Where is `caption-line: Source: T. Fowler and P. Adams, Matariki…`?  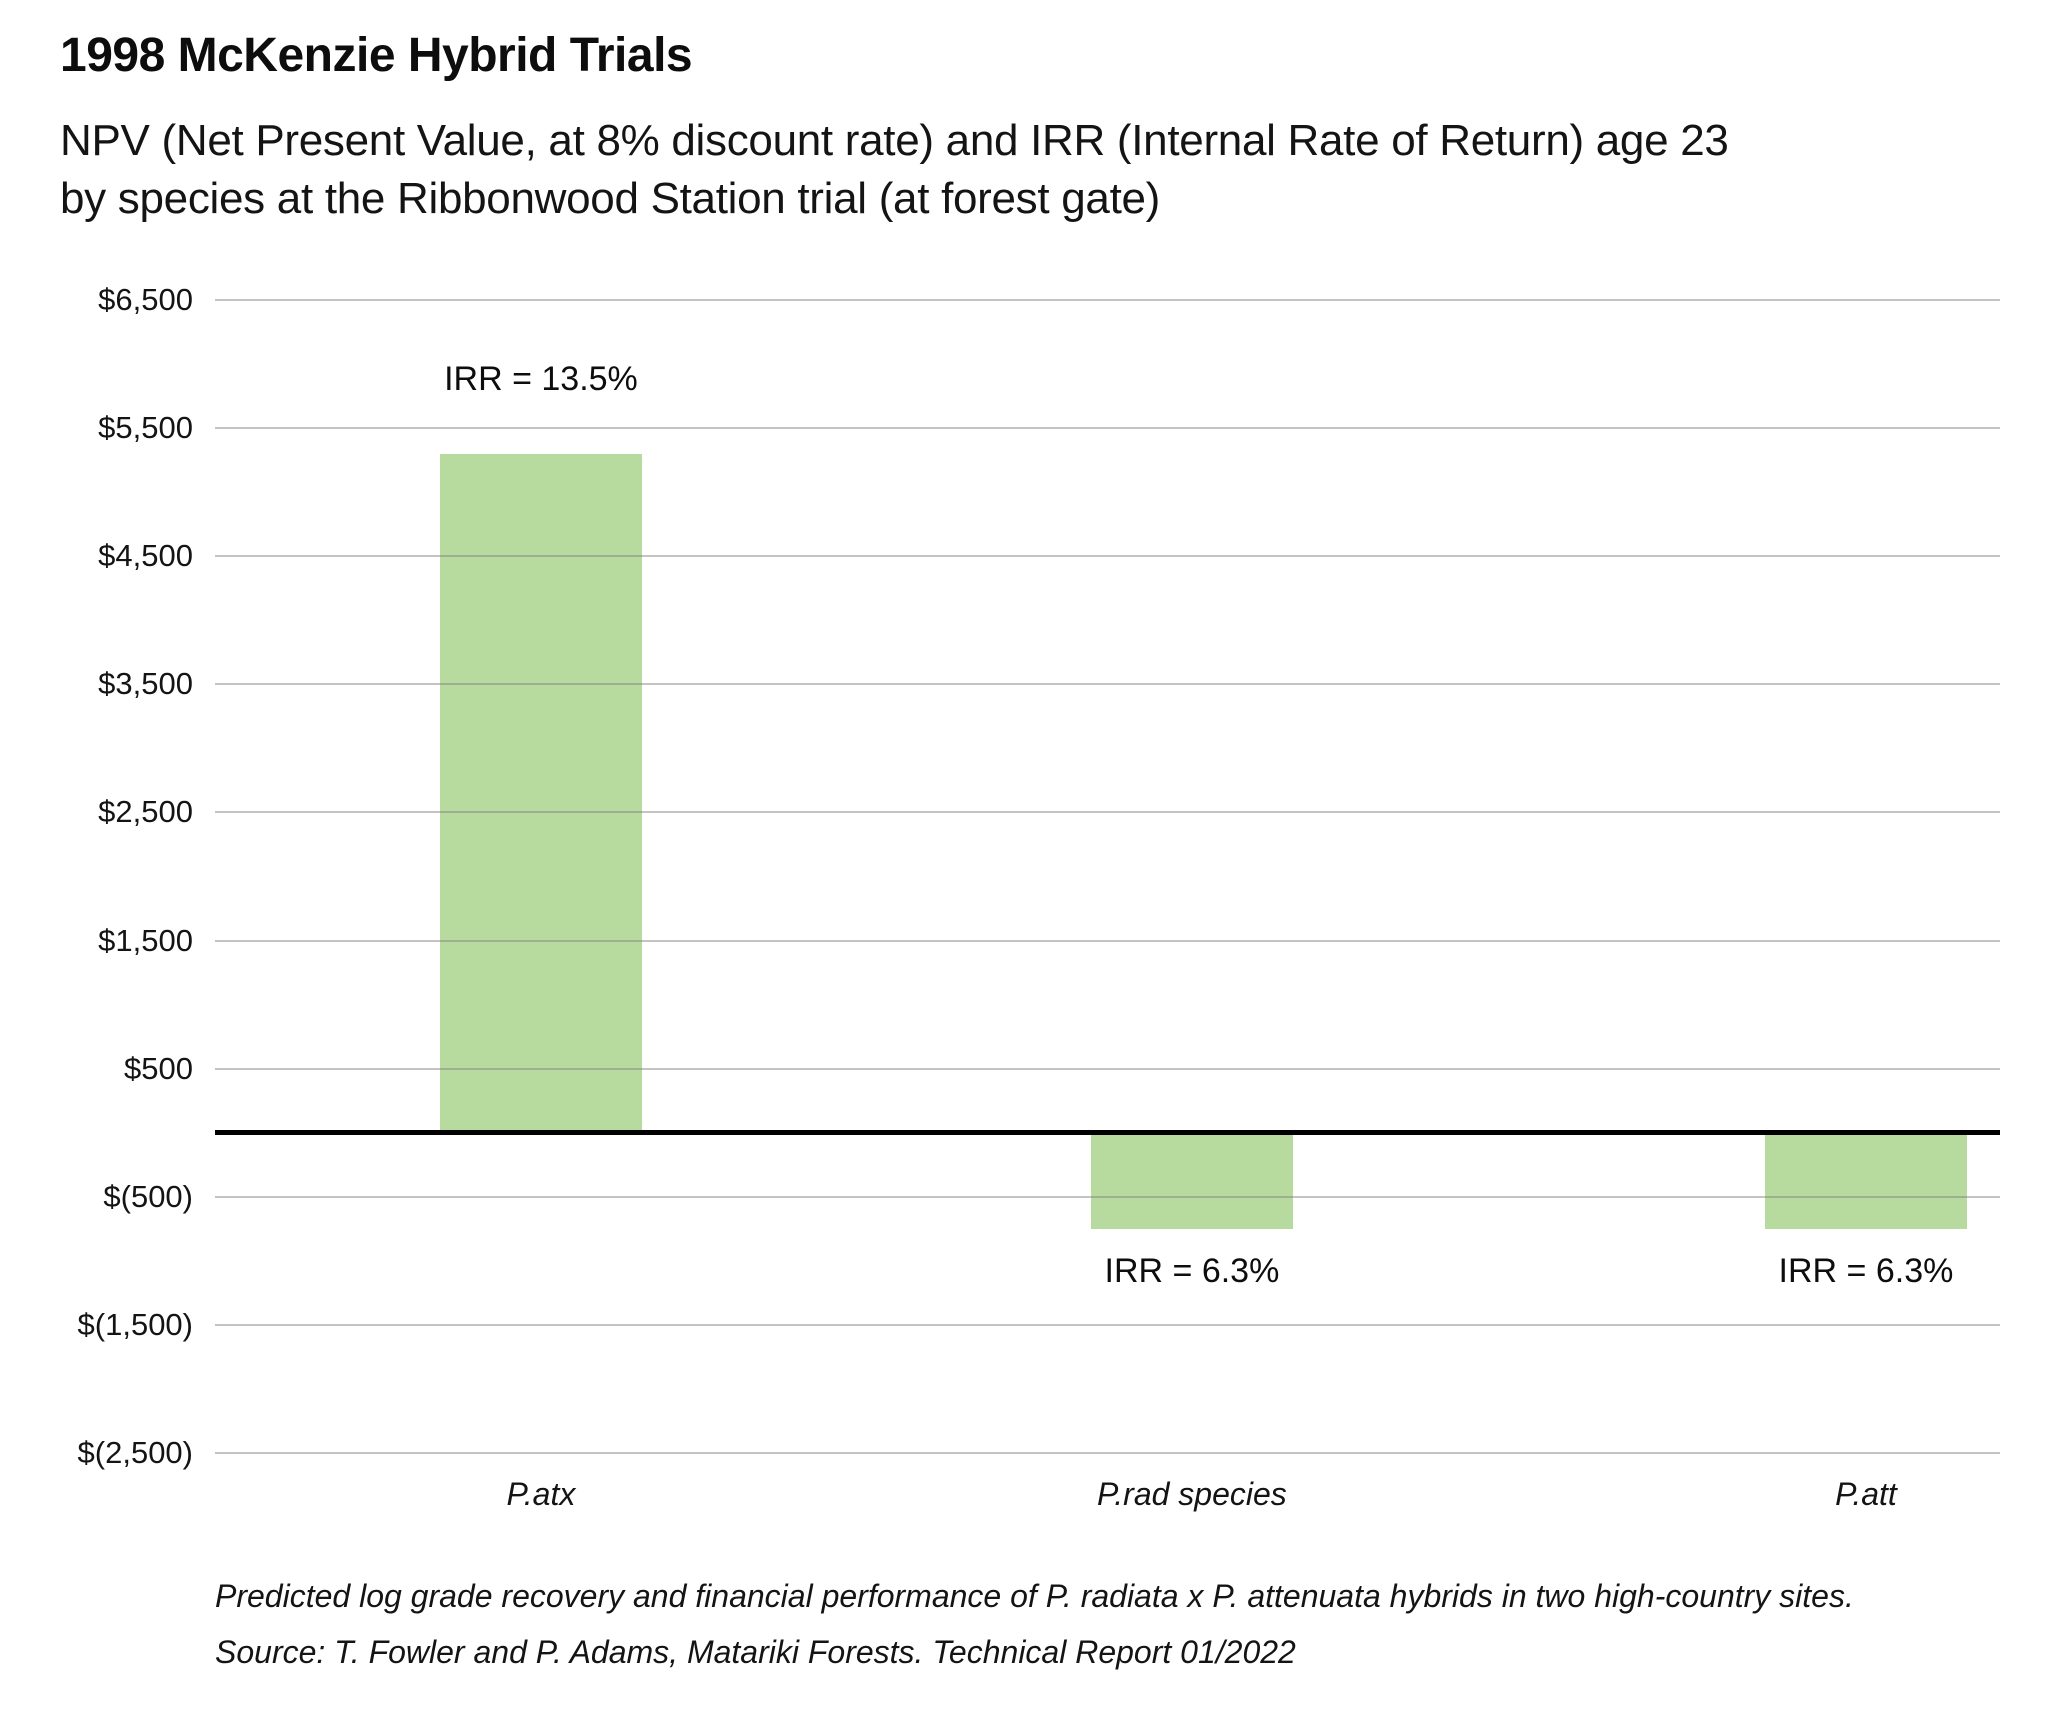
caption-line: Source: T. Fowler and P. Adams, Matariki… is located at coordinates (755, 1652).